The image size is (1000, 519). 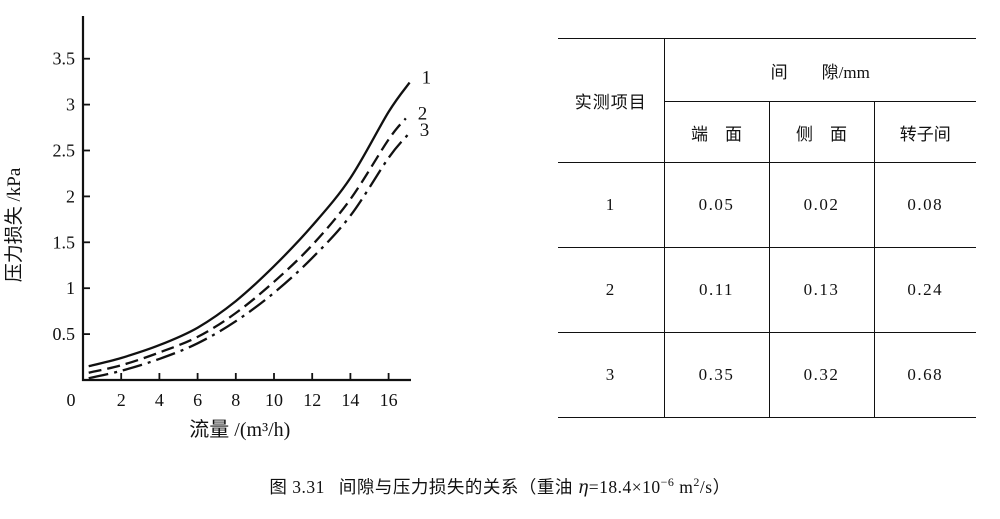 What do you see at coordinates (822, 375) in the screenshot?
I see `table-cell-side-face: 0.32` at bounding box center [822, 375].